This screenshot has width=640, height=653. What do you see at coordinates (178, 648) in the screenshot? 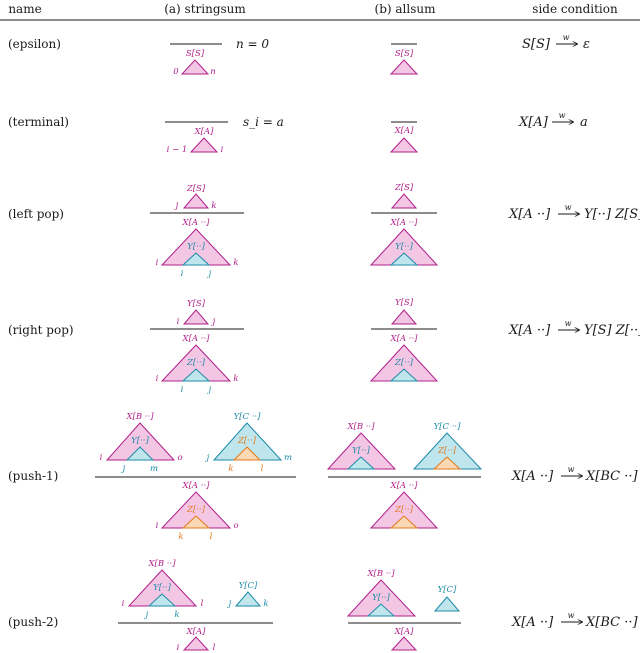
I see `span-left: i` at bounding box center [178, 648].